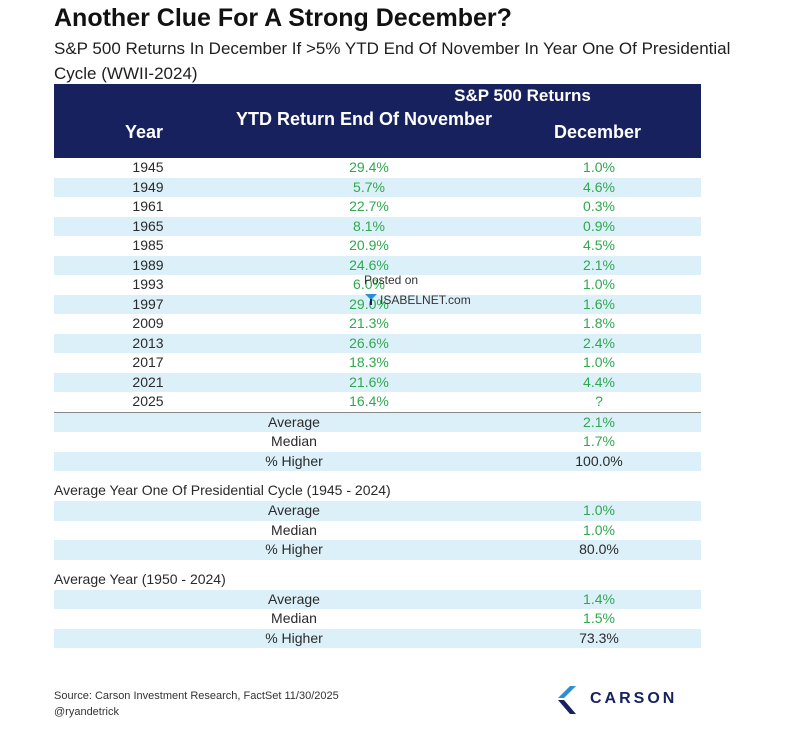 The image size is (800, 754). What do you see at coordinates (86, 712) in the screenshot?
I see `author-handle: @ryandetrick` at bounding box center [86, 712].